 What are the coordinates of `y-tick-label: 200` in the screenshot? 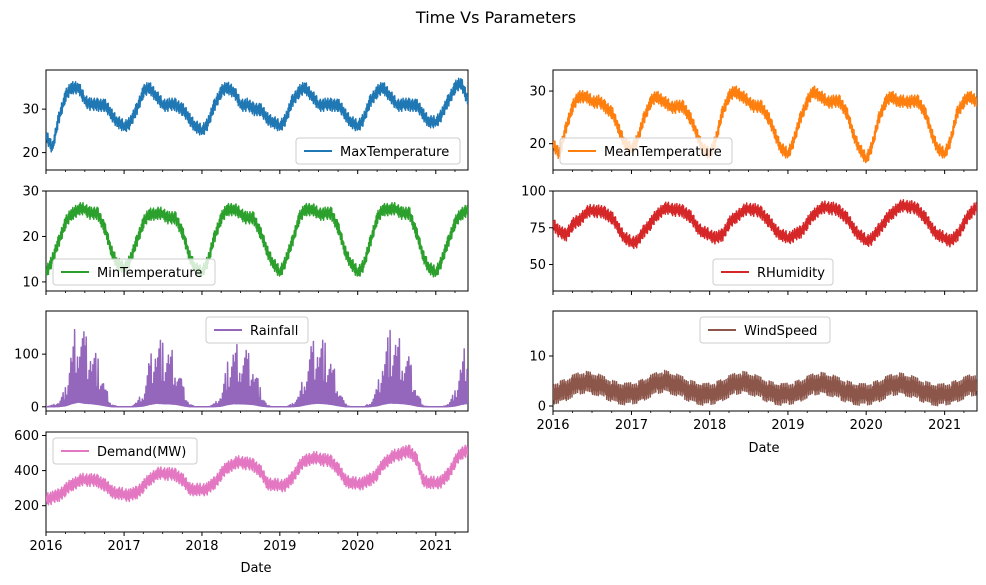 It's located at (26, 506).